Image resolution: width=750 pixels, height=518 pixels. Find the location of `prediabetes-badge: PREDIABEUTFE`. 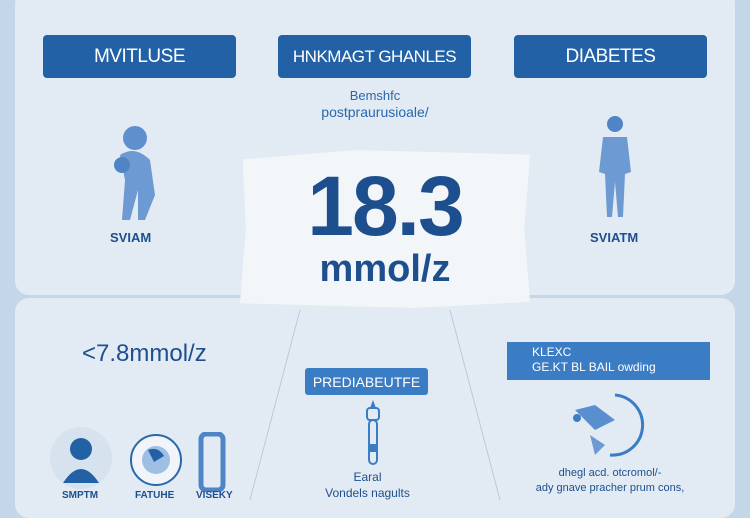

prediabetes-badge: PREDIABEUTFE is located at coordinates (366, 381).